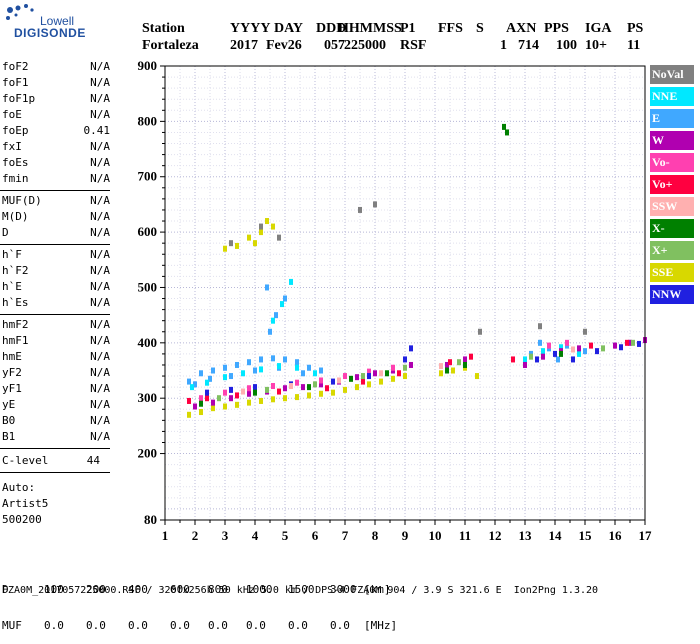  What do you see at coordinates (56, 325) in the screenshot?
I see `param-row-hmf2: hmF2 N/A` at bounding box center [56, 325].